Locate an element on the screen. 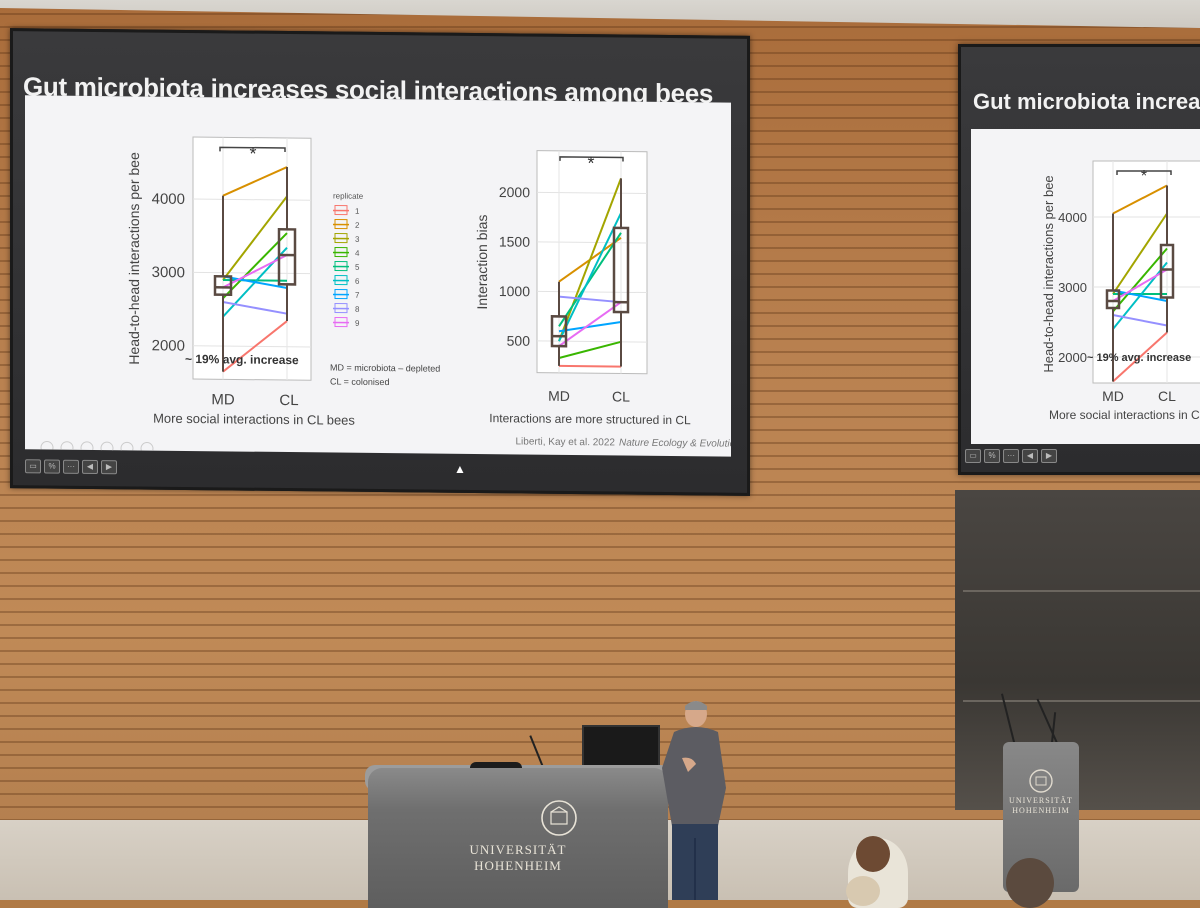 The height and width of the screenshot is (908, 1200). secondary-y-ticks: 4000 3000 2000 is located at coordinates (1072, 287).